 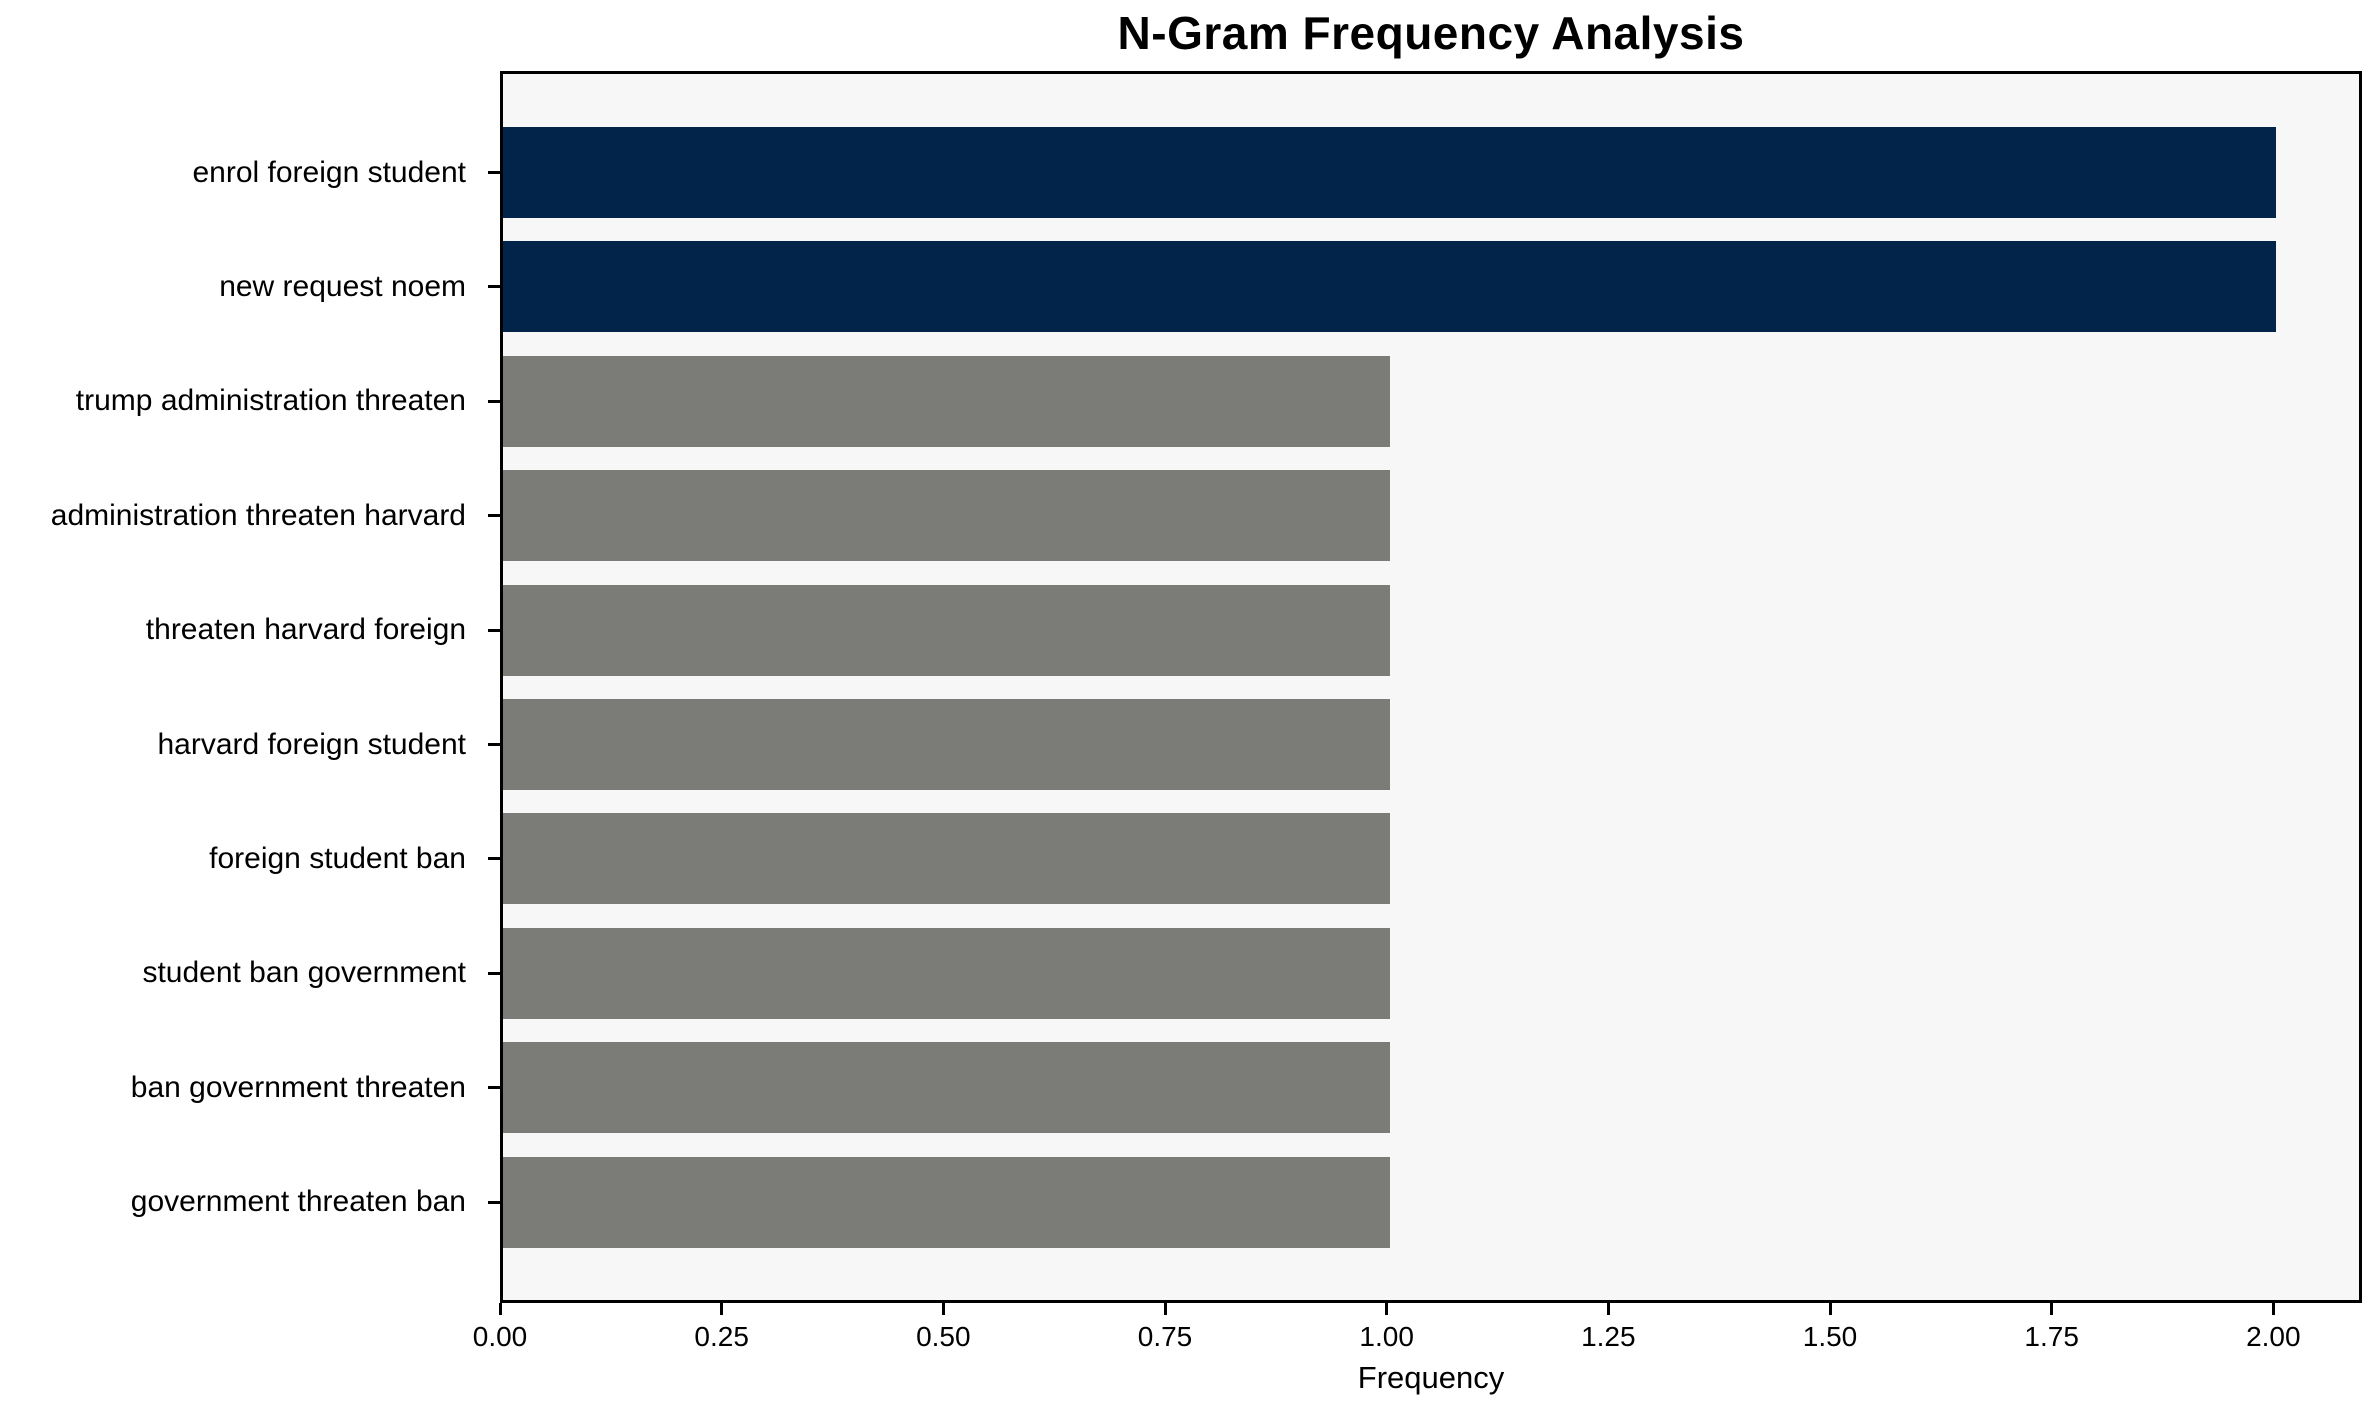 What do you see at coordinates (298, 1087) in the screenshot?
I see `y-tick-label: ban government threaten` at bounding box center [298, 1087].